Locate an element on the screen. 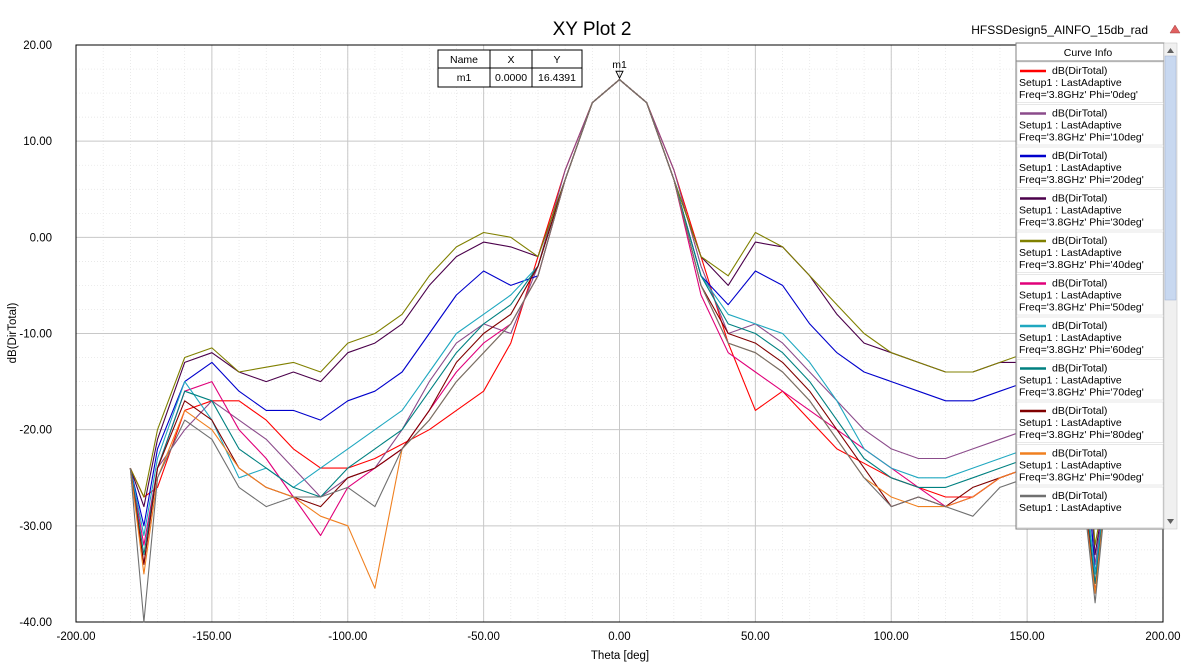 The width and height of the screenshot is (1189, 663). design-name: HFSSDesign5_AINFO_15db_rad is located at coordinates (1059, 30).